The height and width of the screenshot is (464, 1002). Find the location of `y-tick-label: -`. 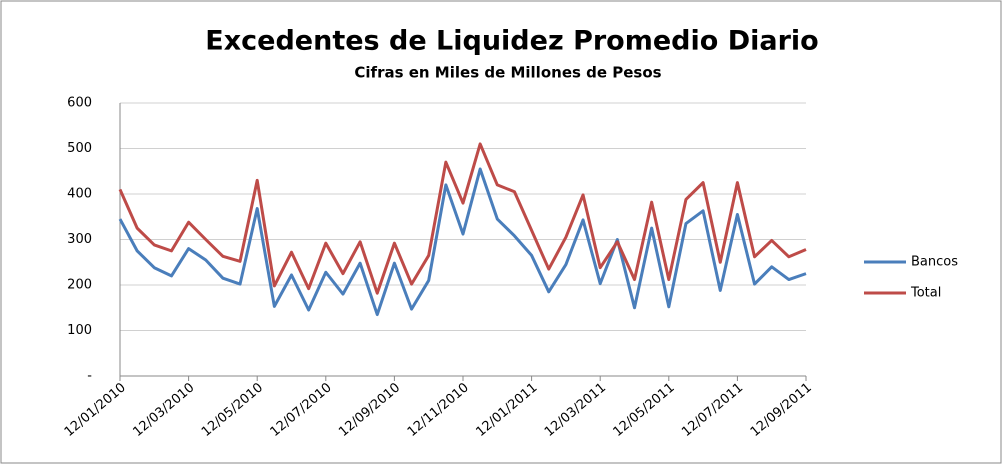

y-tick-label: - is located at coordinates (89, 376).